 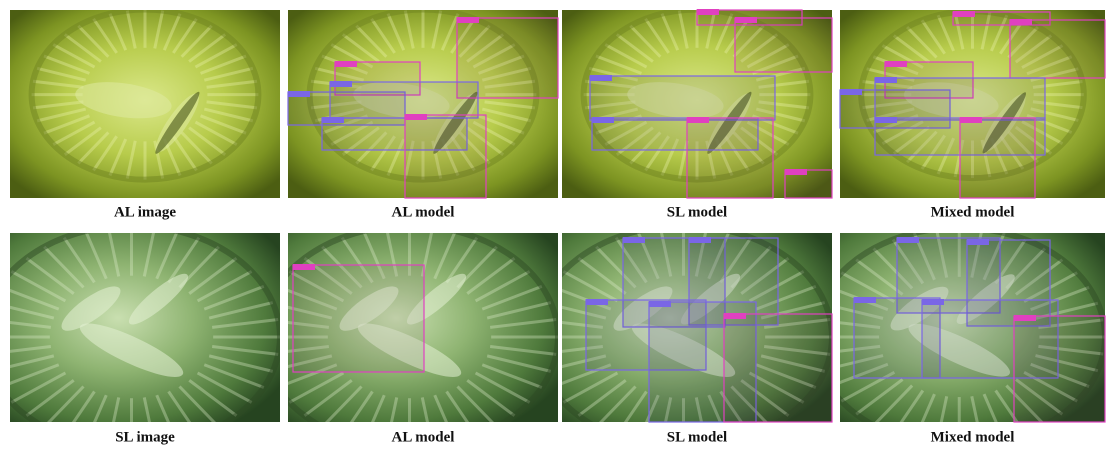 What do you see at coordinates (145, 437) in the screenshot?
I see `caption: SL image` at bounding box center [145, 437].